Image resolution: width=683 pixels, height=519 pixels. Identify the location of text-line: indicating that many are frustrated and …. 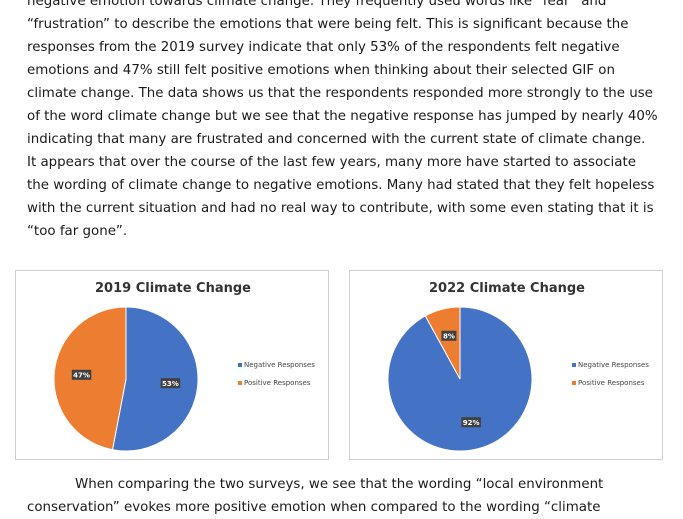
(336, 139).